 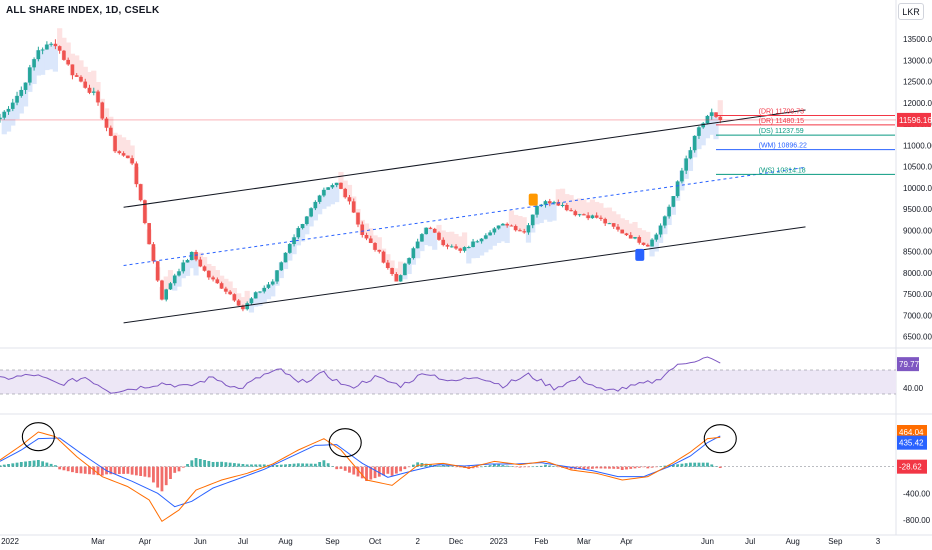 What do you see at coordinates (912, 442) in the screenshot?
I see `macd-value-badge` at bounding box center [912, 442].